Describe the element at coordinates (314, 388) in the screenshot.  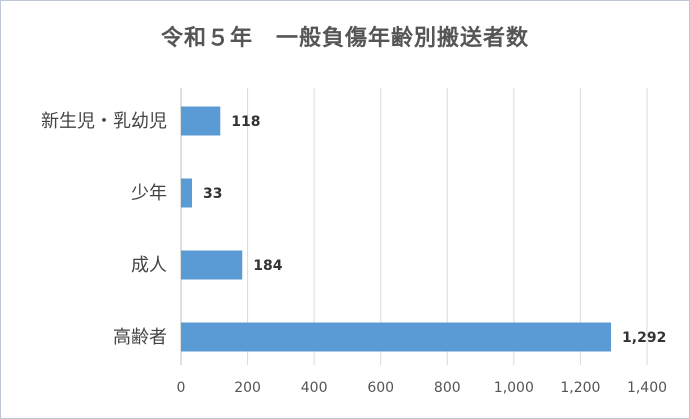
I see `x-tick-label: 400` at that location.